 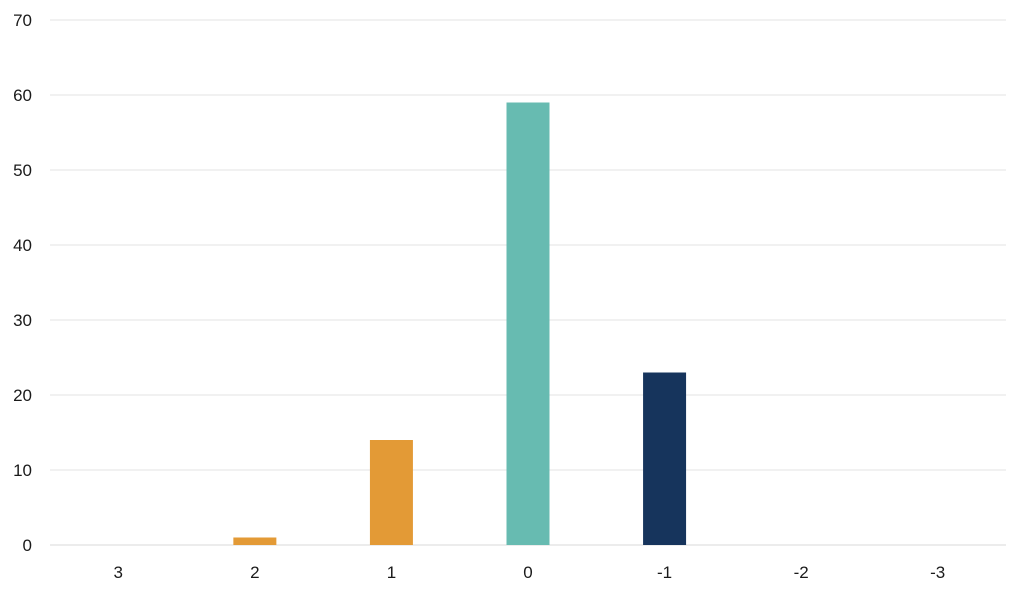 What do you see at coordinates (665, 458) in the screenshot?
I see `bar--1` at bounding box center [665, 458].